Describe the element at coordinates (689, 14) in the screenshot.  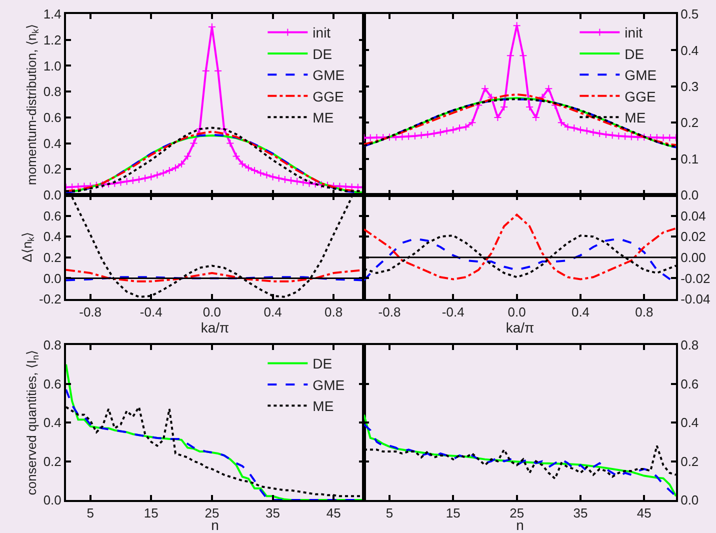
I see `y-tick-label: 0.5` at that location.